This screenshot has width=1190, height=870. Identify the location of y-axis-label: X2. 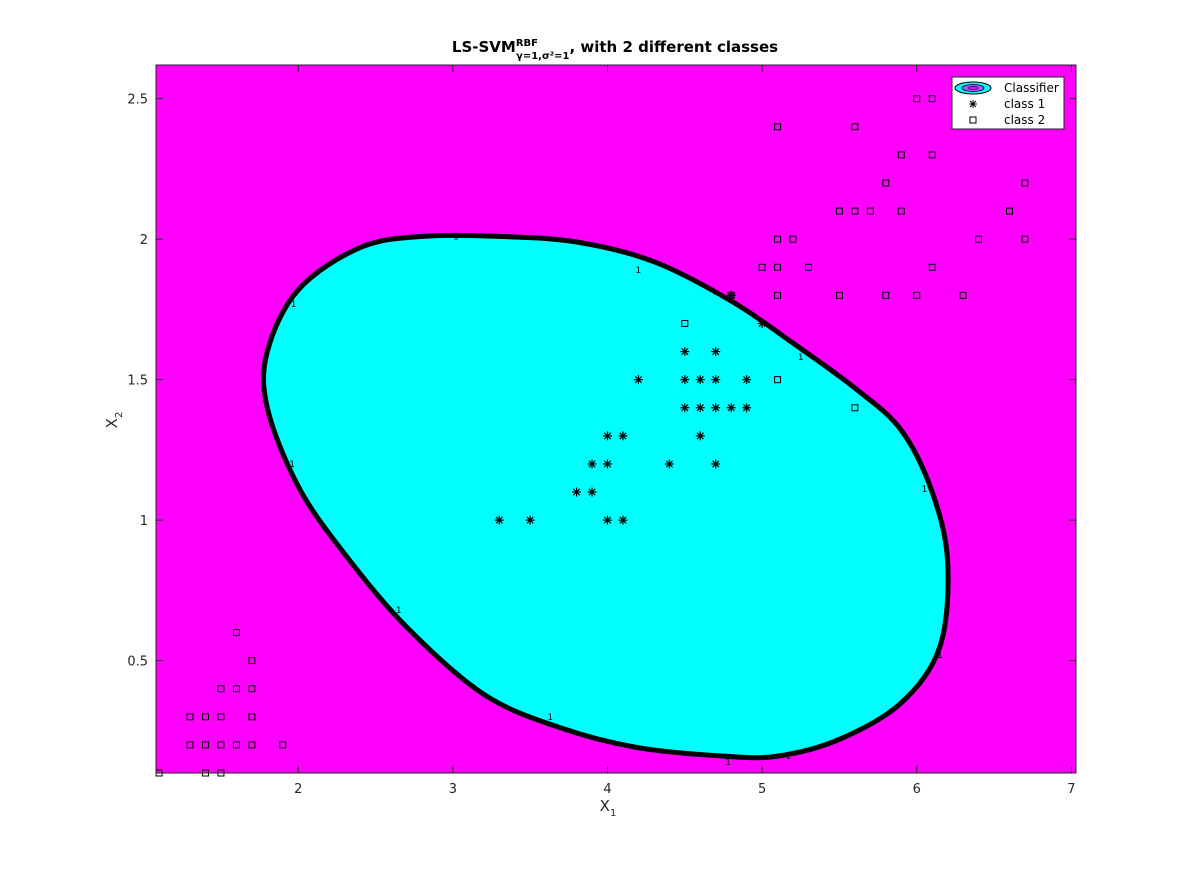
(114, 420).